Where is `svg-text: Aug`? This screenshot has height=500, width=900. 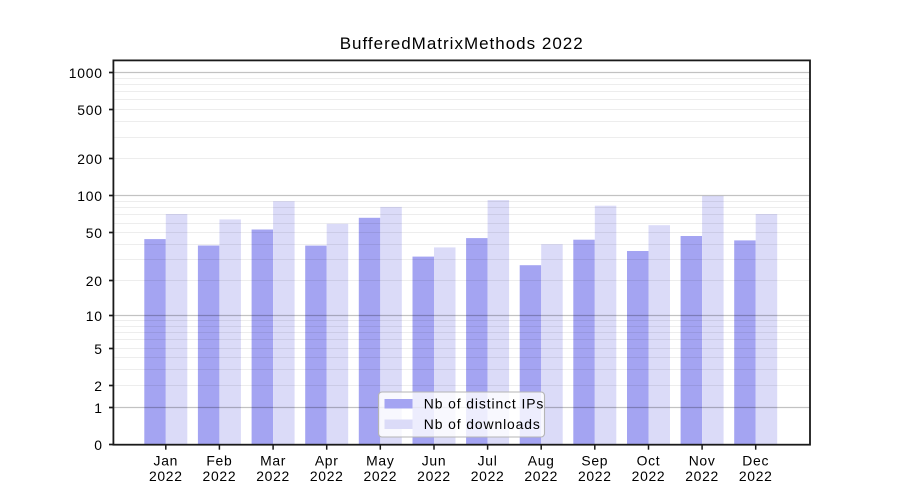 svg-text: Aug is located at coordinates (541, 461).